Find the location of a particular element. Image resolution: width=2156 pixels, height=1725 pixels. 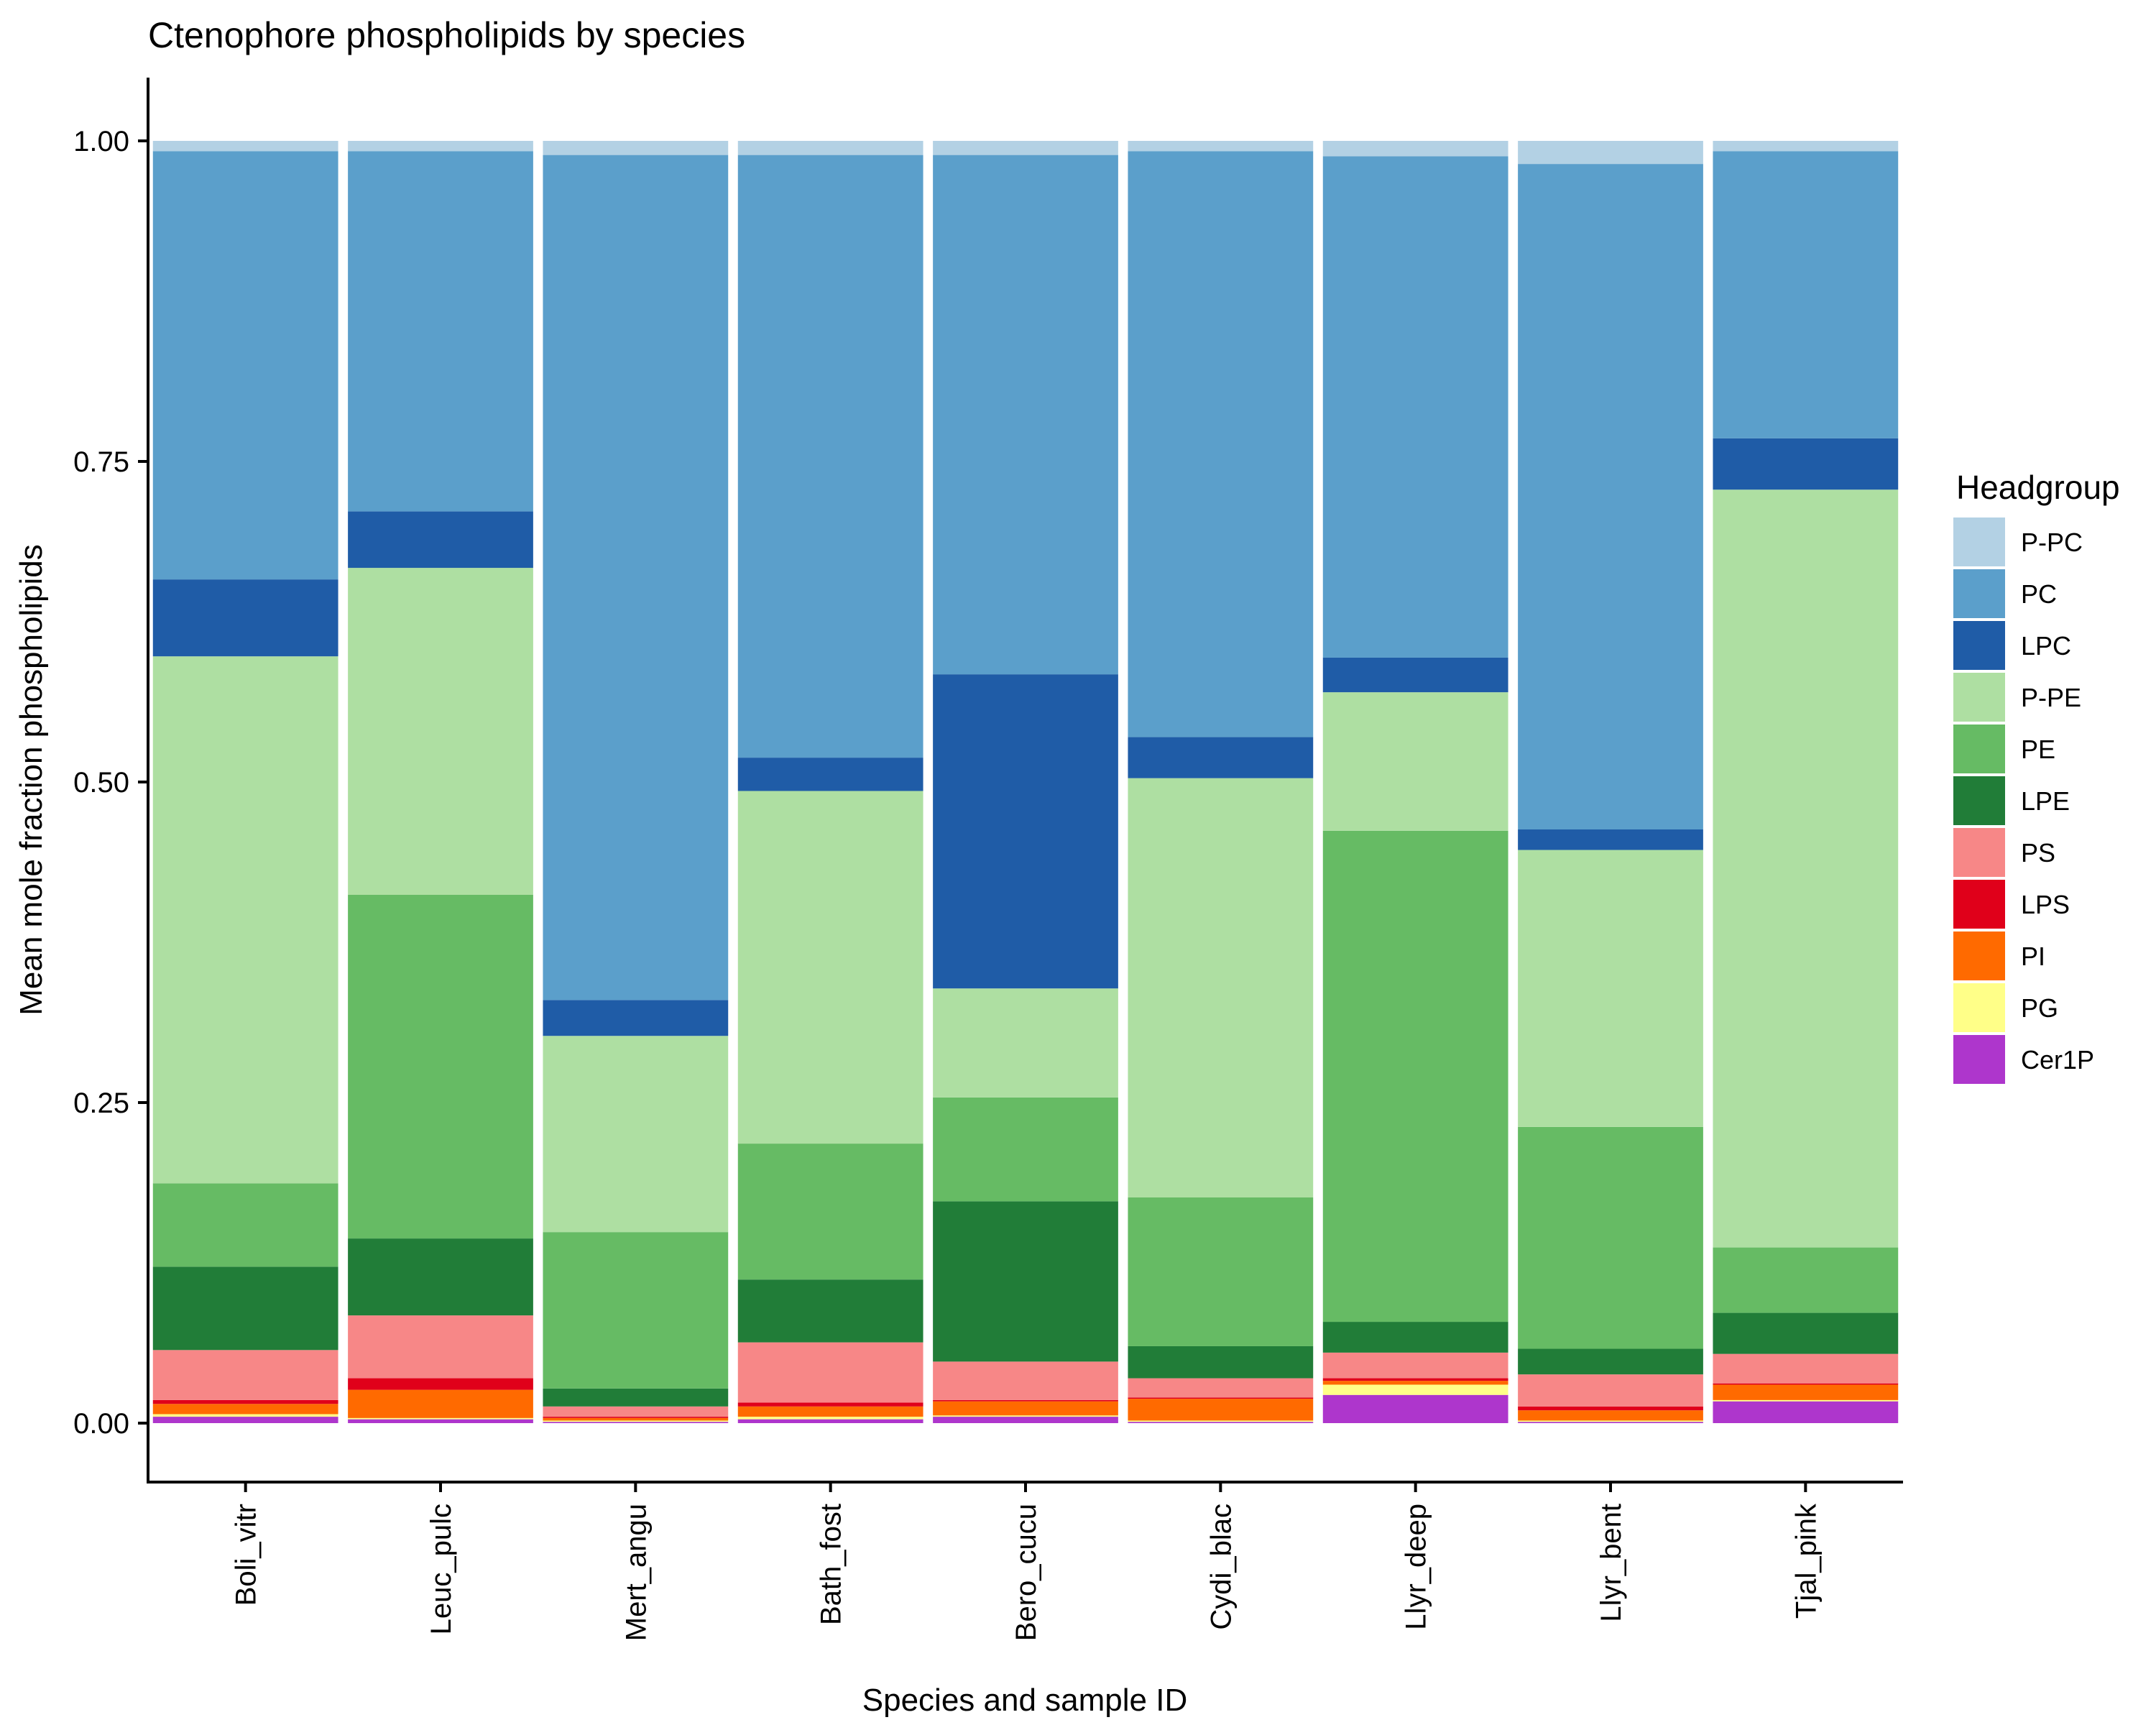

bar-tjal-pink-pg is located at coordinates (1806, 1400).